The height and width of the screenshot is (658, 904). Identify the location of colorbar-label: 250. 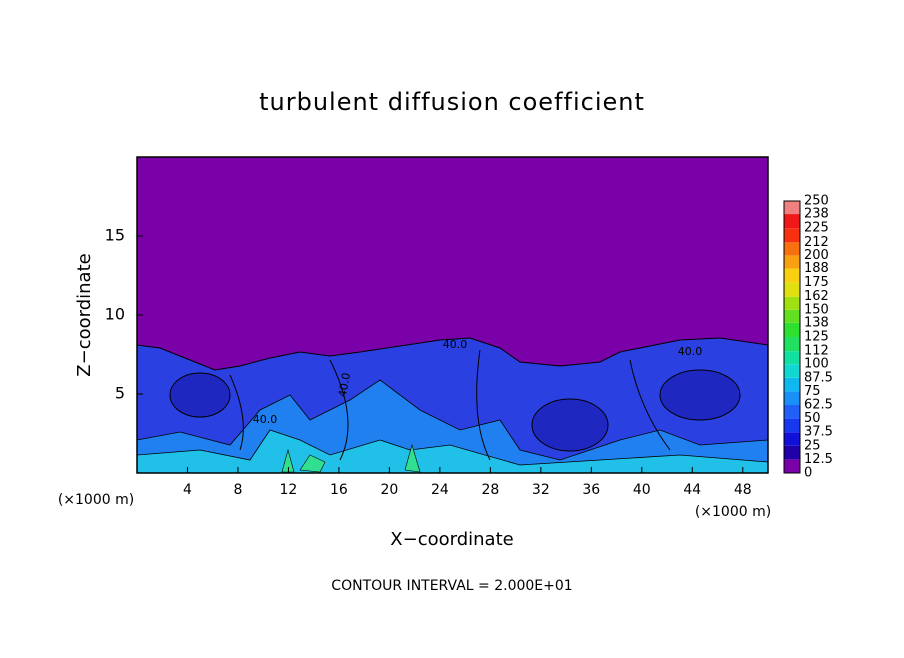
(816, 201).